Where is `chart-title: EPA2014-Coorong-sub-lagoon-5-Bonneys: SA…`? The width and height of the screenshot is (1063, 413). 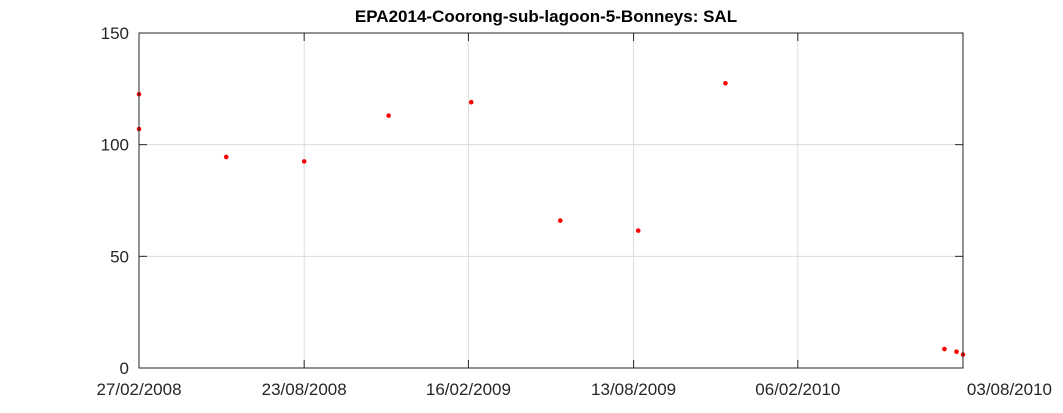
chart-title: EPA2014-Coorong-sub-lagoon-5-Bonneys: SA… is located at coordinates (546, 16).